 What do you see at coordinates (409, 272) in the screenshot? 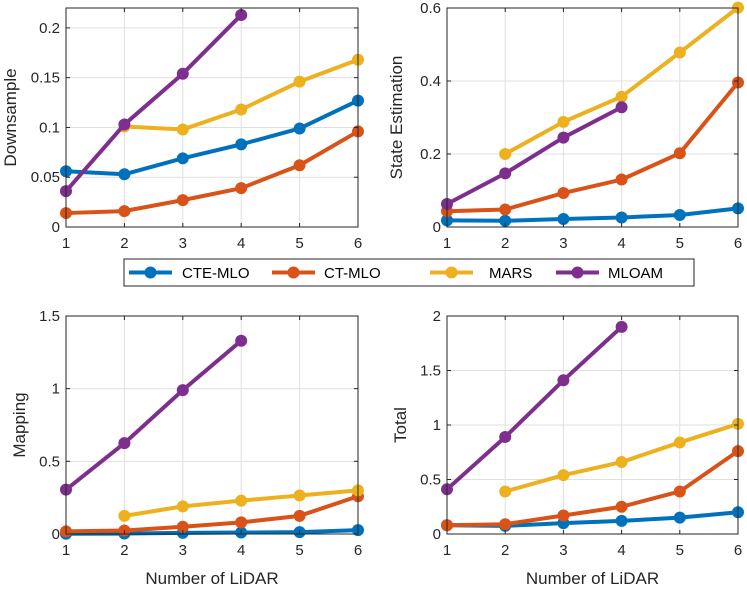
I see `legend: CTE-MLO CT-MLO MARS MLOAM` at bounding box center [409, 272].